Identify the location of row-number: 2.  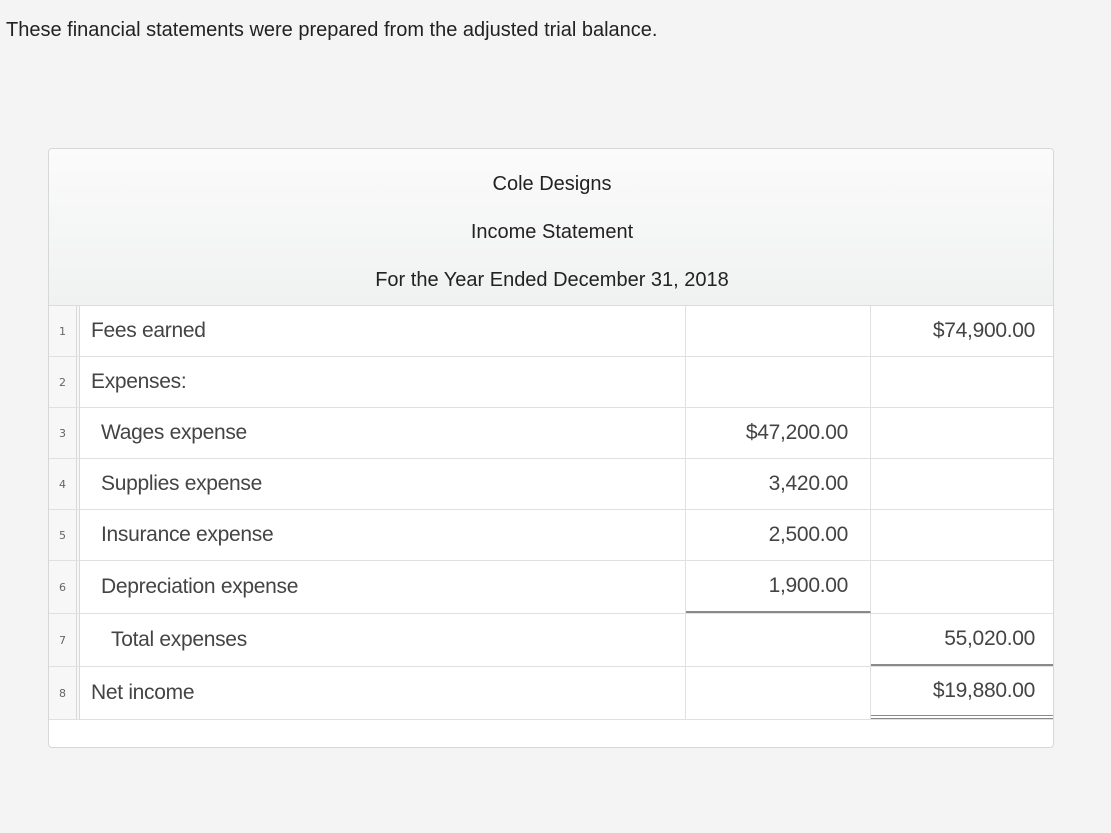
(63, 382).